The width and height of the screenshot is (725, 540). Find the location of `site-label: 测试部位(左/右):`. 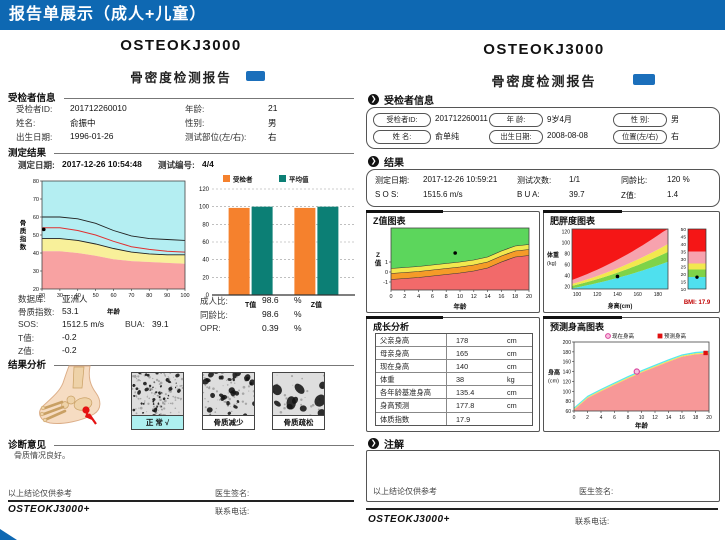

site-label: 测试部位(左/右): is located at coordinates (216, 137).